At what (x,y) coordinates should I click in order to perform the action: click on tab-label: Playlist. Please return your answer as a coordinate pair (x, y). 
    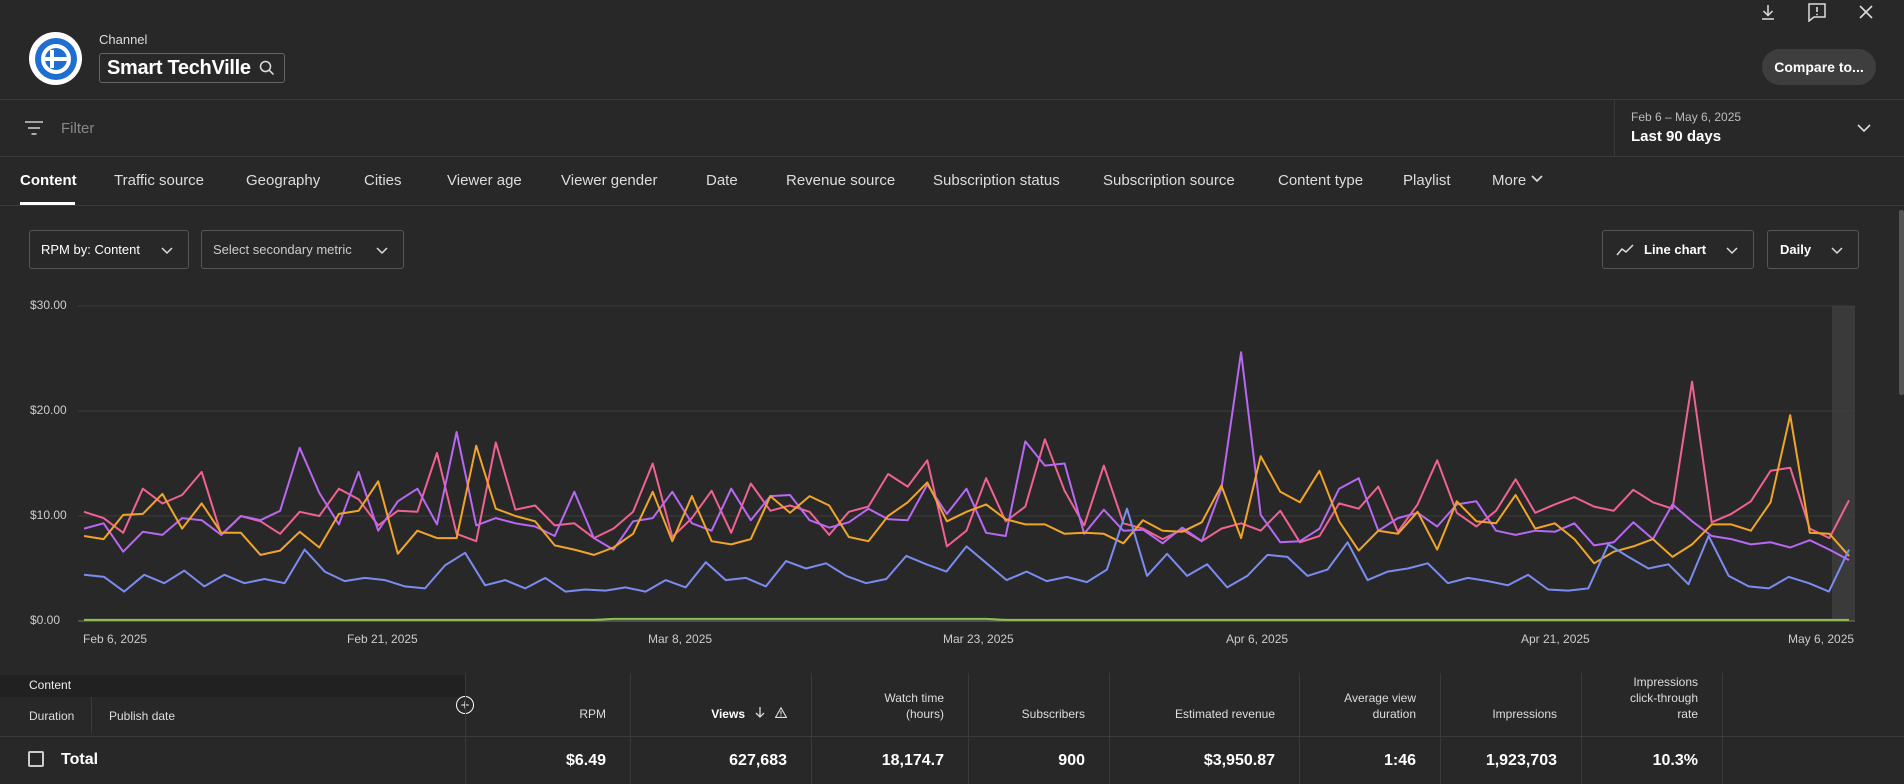
    Looking at the image, I should click on (1427, 180).